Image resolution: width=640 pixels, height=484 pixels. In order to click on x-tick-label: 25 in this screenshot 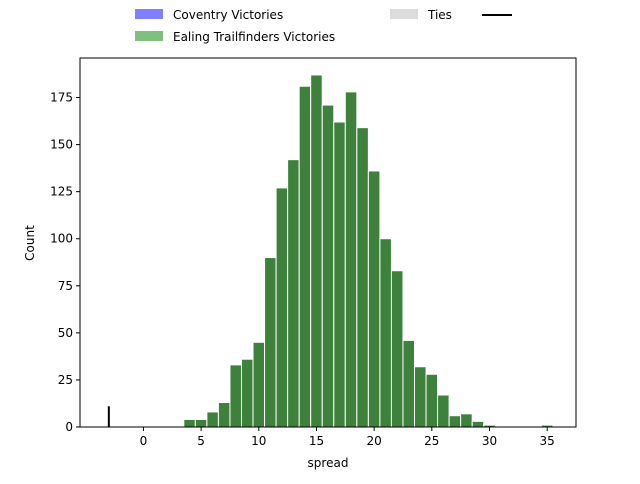, I will do `click(431, 441)`.